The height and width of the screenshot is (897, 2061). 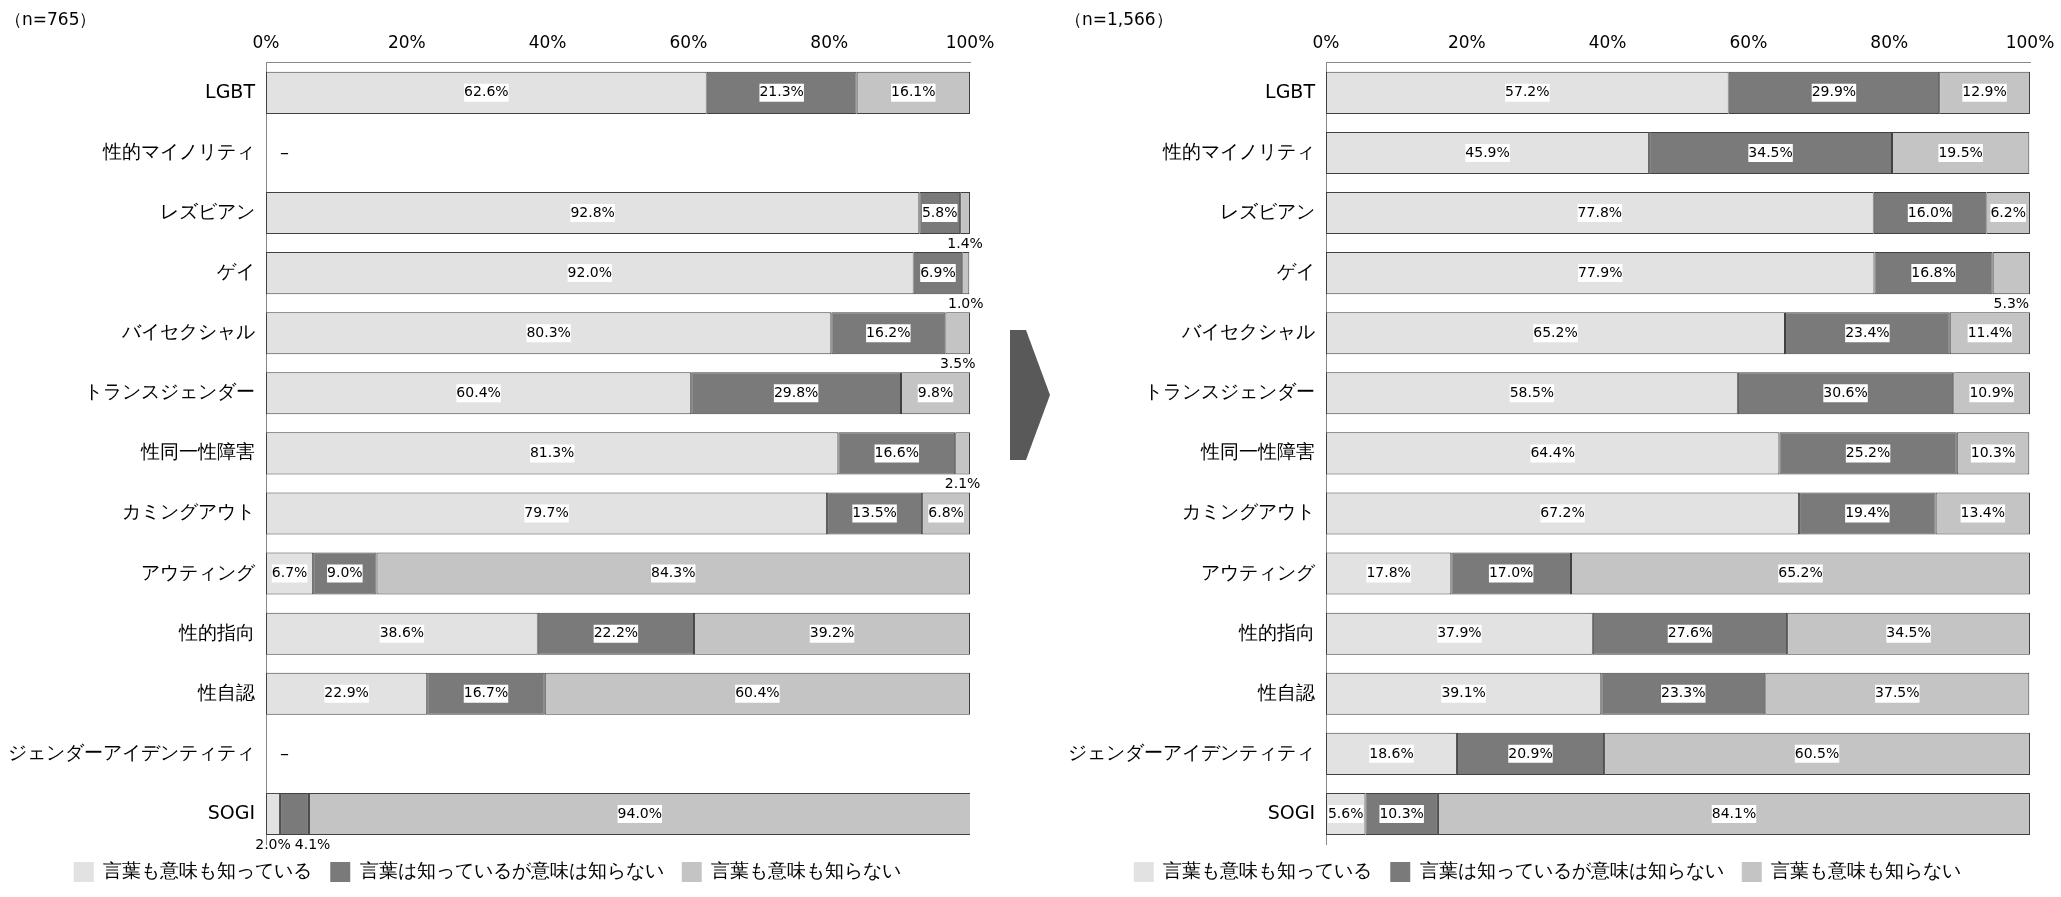 I want to click on data-label: 6.9%, so click(x=938, y=271).